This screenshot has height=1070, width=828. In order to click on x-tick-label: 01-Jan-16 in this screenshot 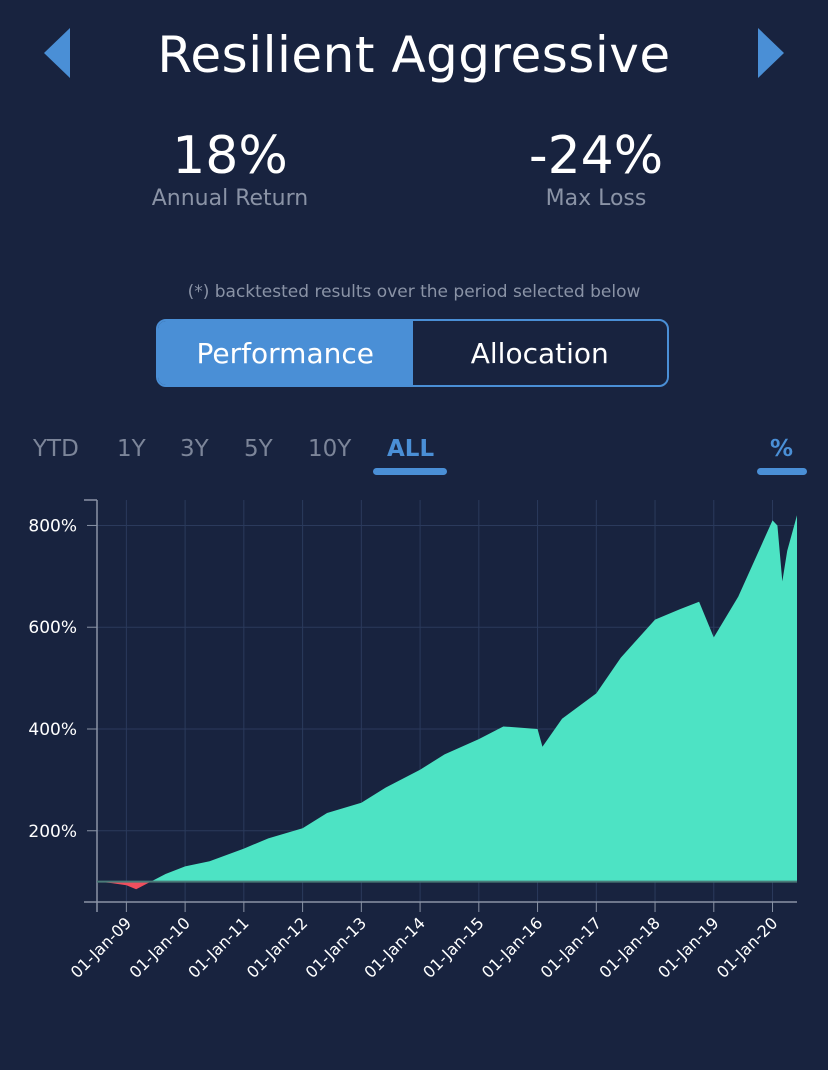, I will do `click(512, 947)`.